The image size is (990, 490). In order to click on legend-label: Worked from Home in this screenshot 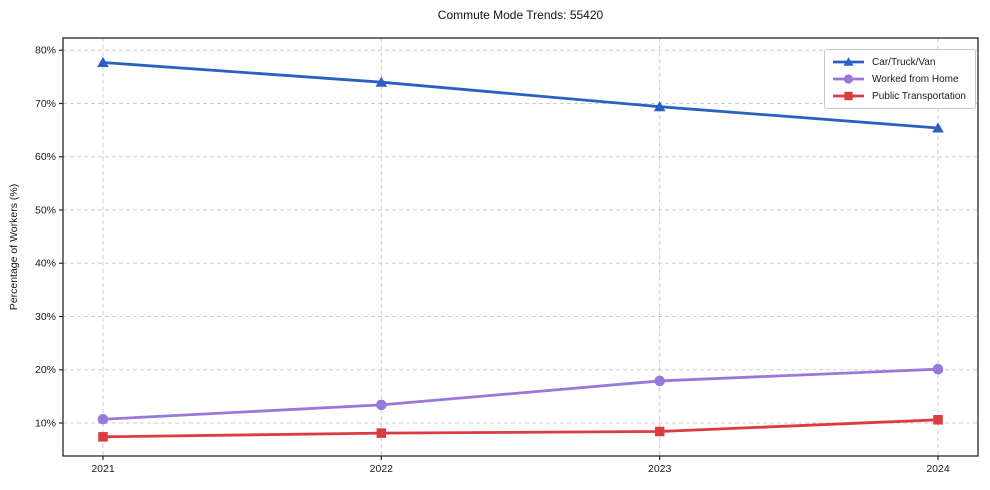, I will do `click(915, 79)`.